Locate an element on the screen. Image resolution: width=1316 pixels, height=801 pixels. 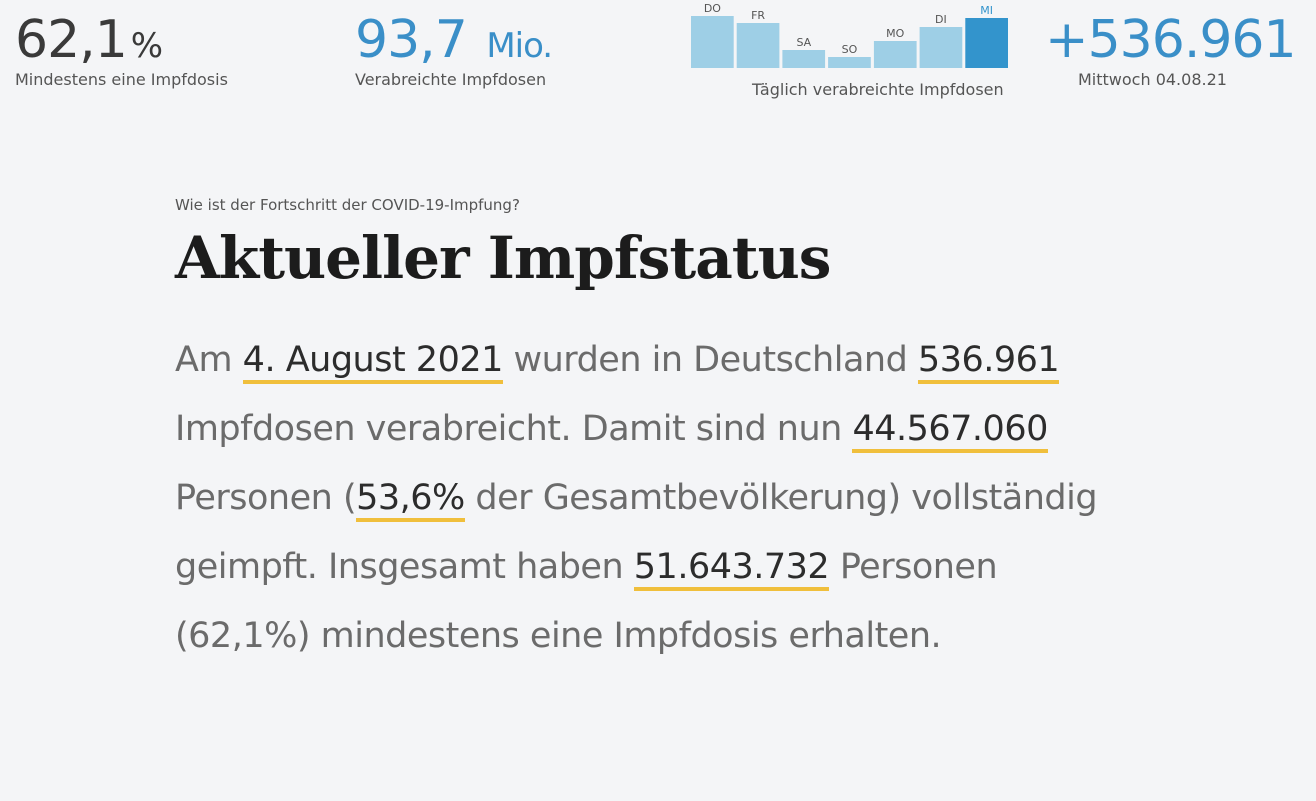
first-dose-value-row: 62,1% is located at coordinates (121, 40).